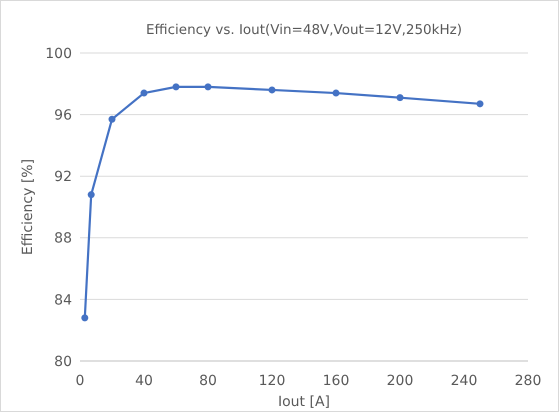  Describe the element at coordinates (528, 381) in the screenshot. I see `x-tick-label: 280` at that location.